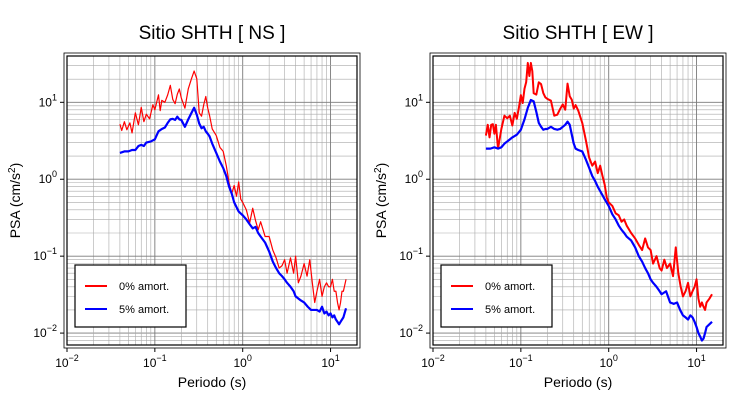  I want to click on chart-title: Sitio SHTH [ EW ], so click(578, 33).